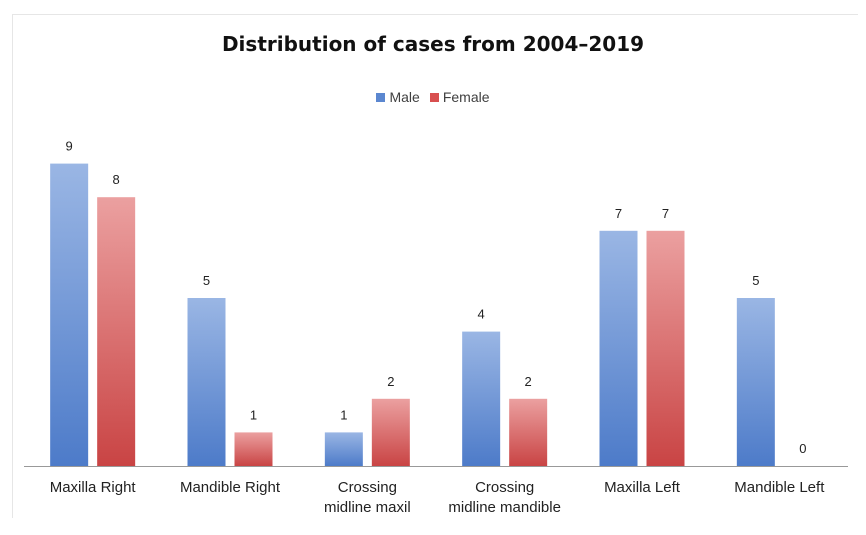  Describe the element at coordinates (253, 414) in the screenshot. I see `value-label-female-mandible-right: 1` at that location.